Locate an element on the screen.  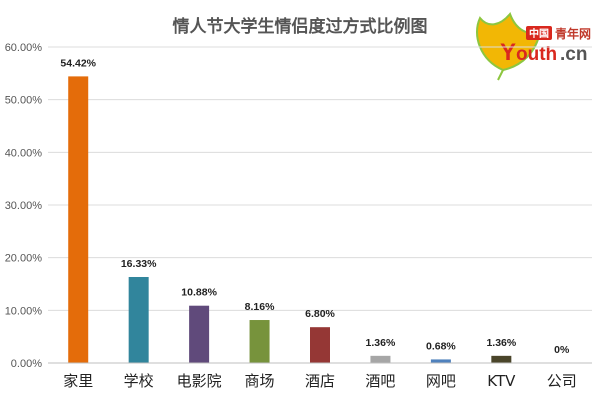
data-label: 0.68% is located at coordinates (441, 346).